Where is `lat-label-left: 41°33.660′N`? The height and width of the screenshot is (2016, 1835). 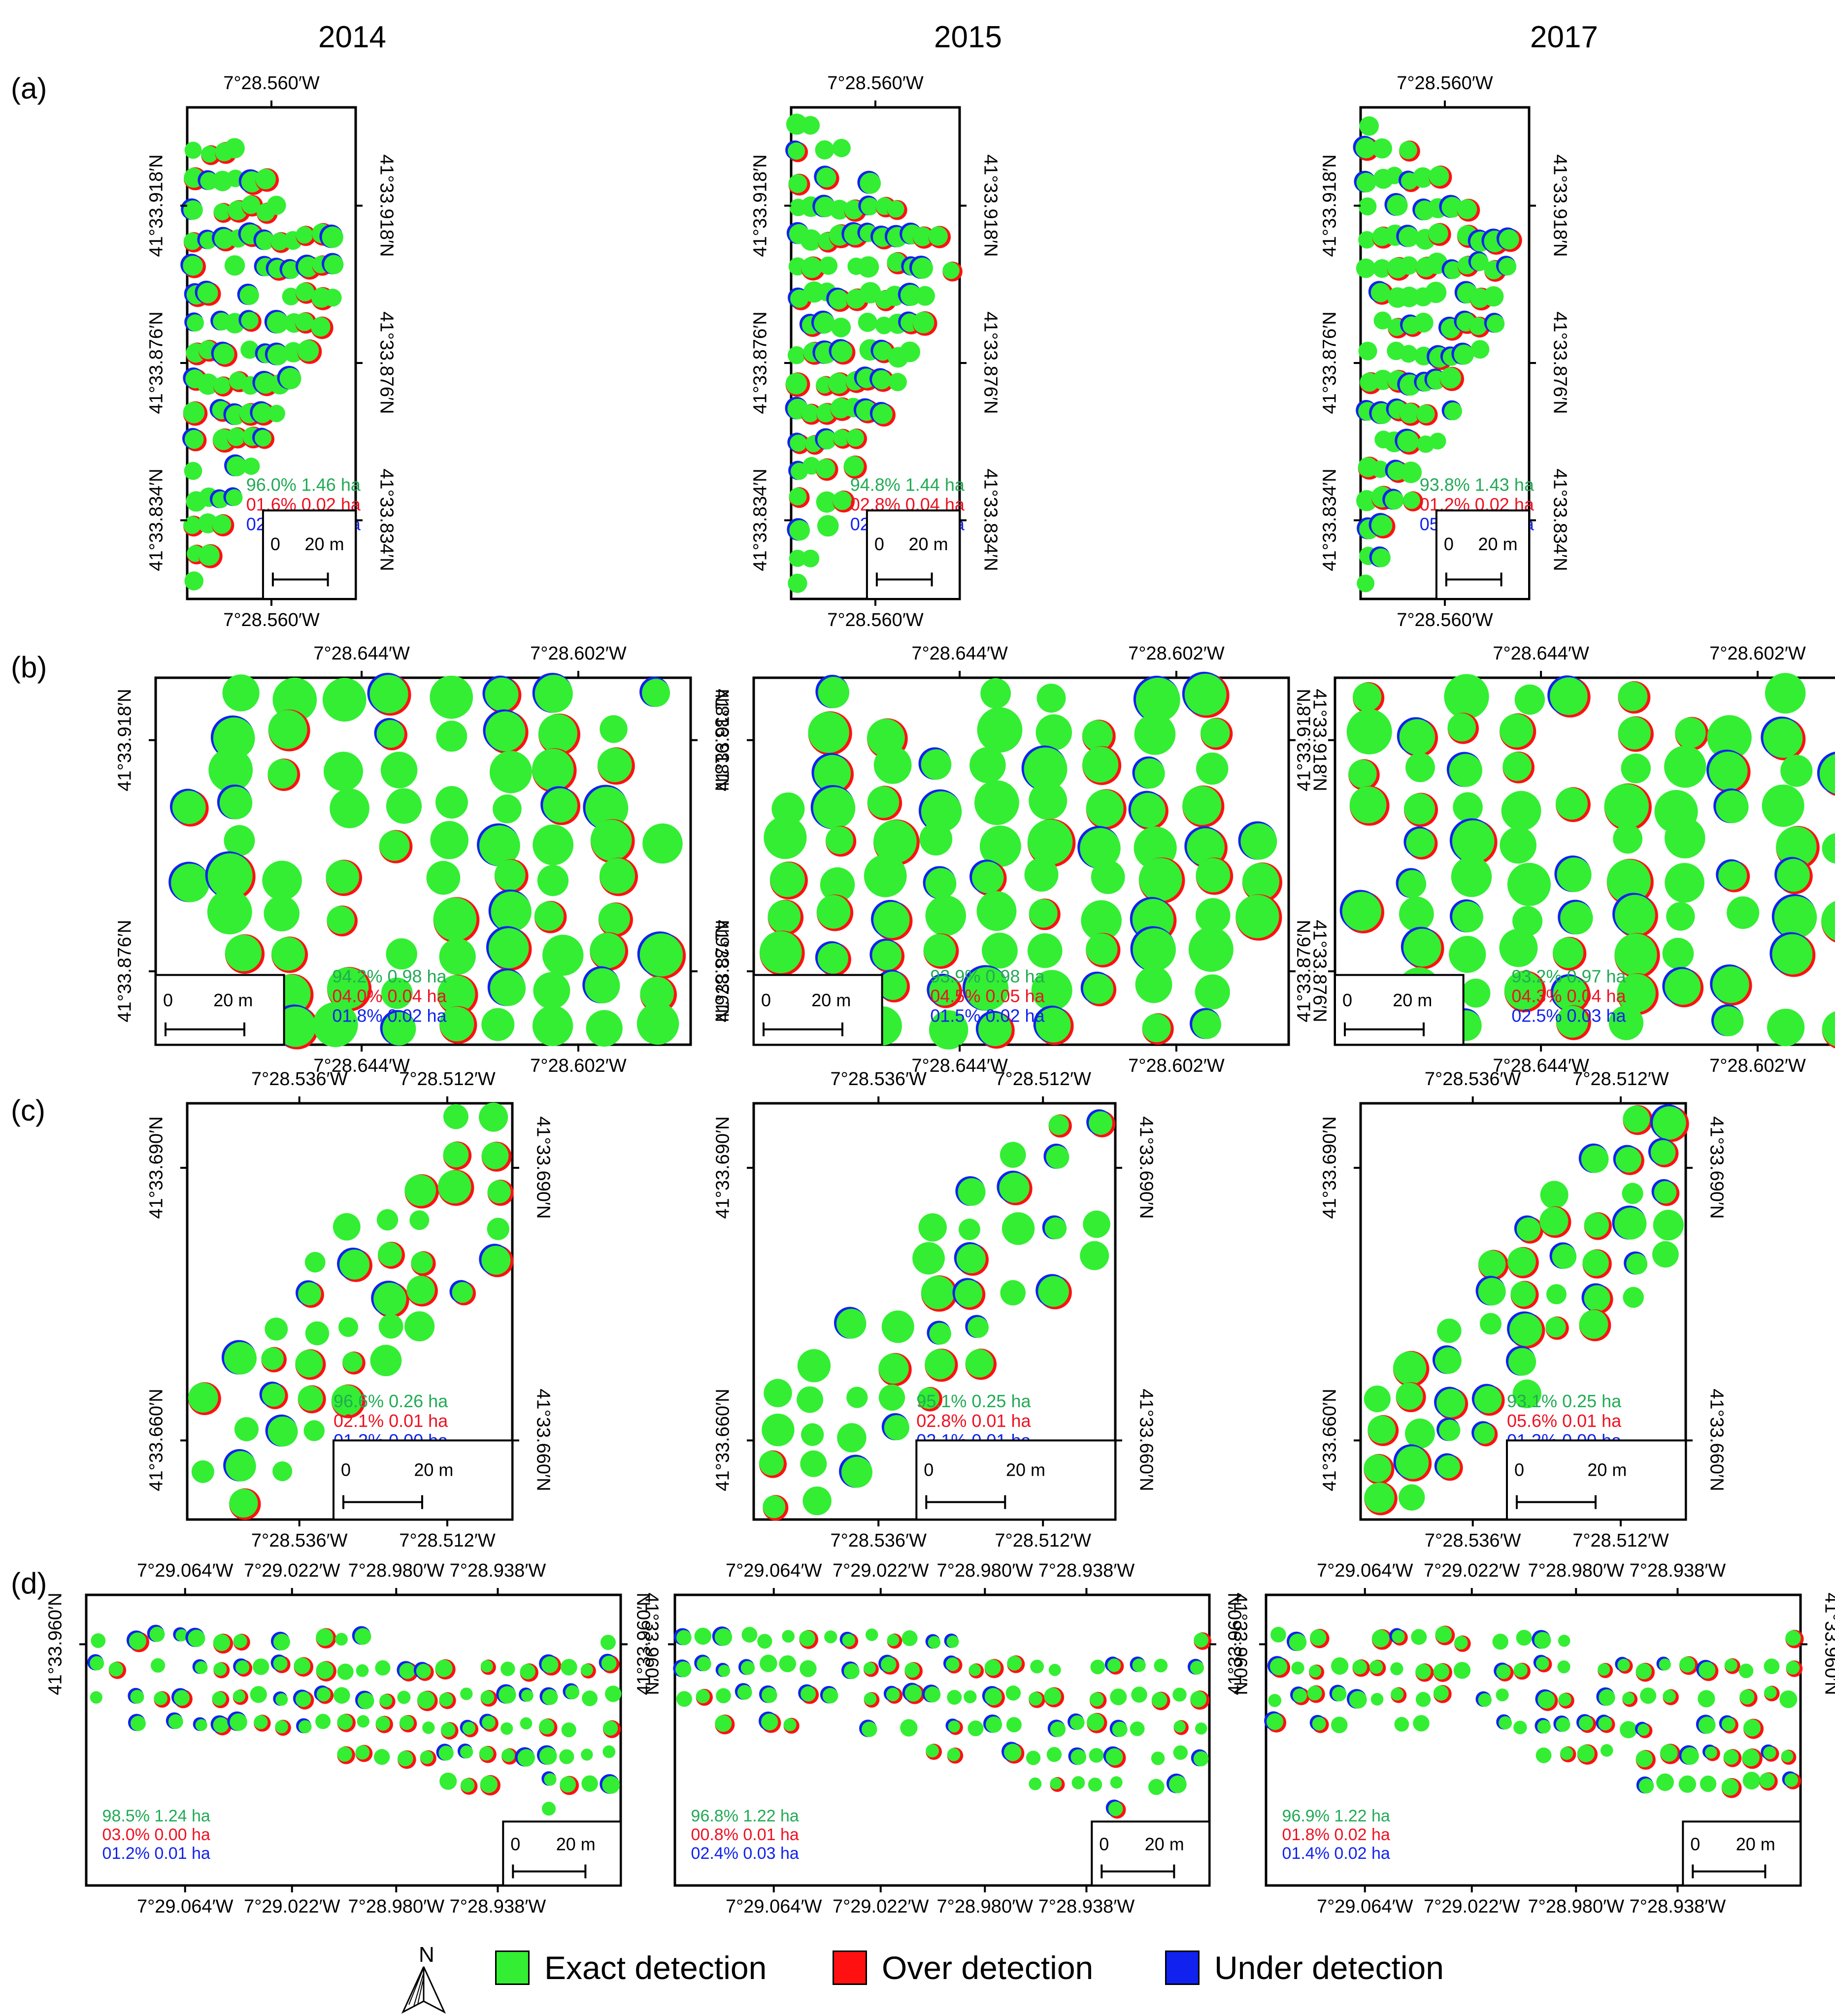
lat-label-left: 41°33.660′N is located at coordinates (156, 1440).